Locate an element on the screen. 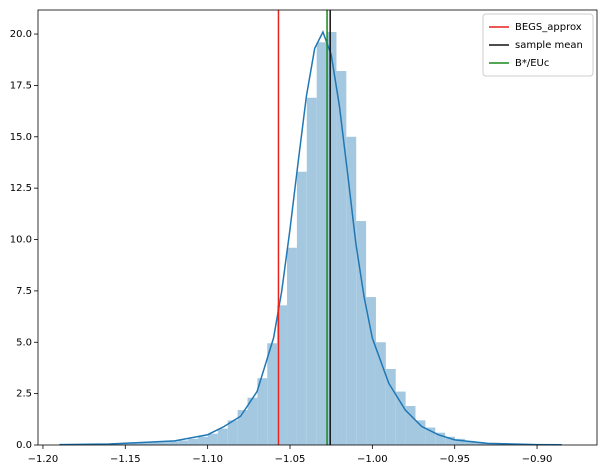  legend-box is located at coordinates (538, 45).